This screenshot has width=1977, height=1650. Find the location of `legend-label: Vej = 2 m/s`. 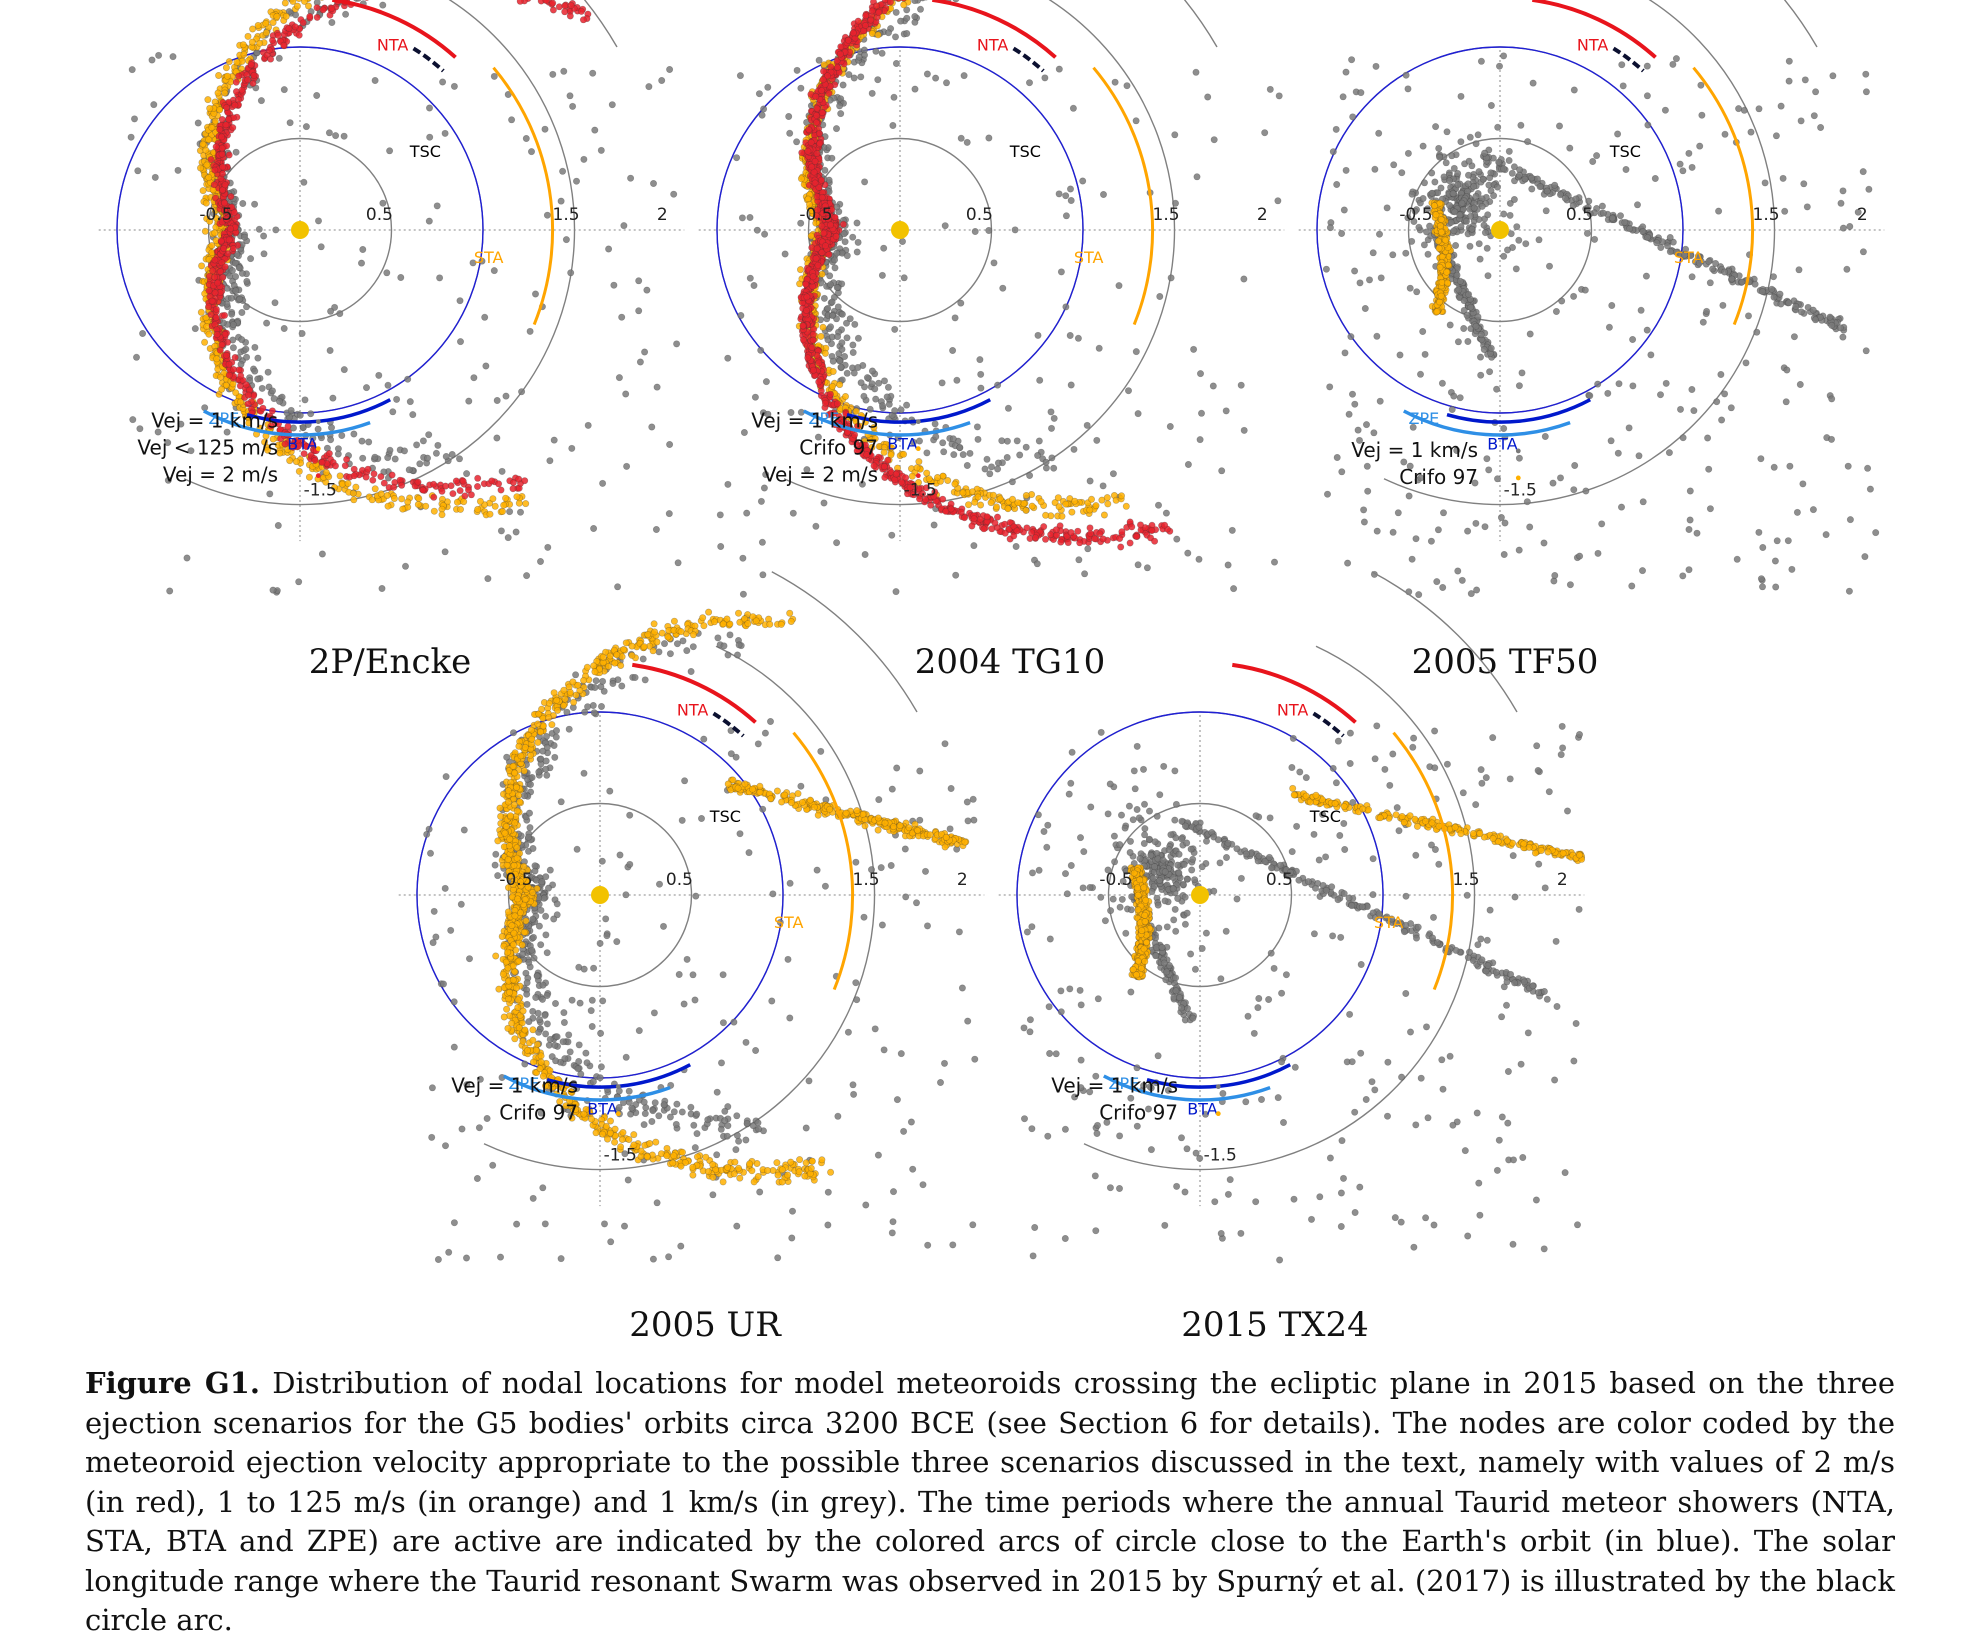

legend-label: Vej = 2 m/s is located at coordinates (820, 475).